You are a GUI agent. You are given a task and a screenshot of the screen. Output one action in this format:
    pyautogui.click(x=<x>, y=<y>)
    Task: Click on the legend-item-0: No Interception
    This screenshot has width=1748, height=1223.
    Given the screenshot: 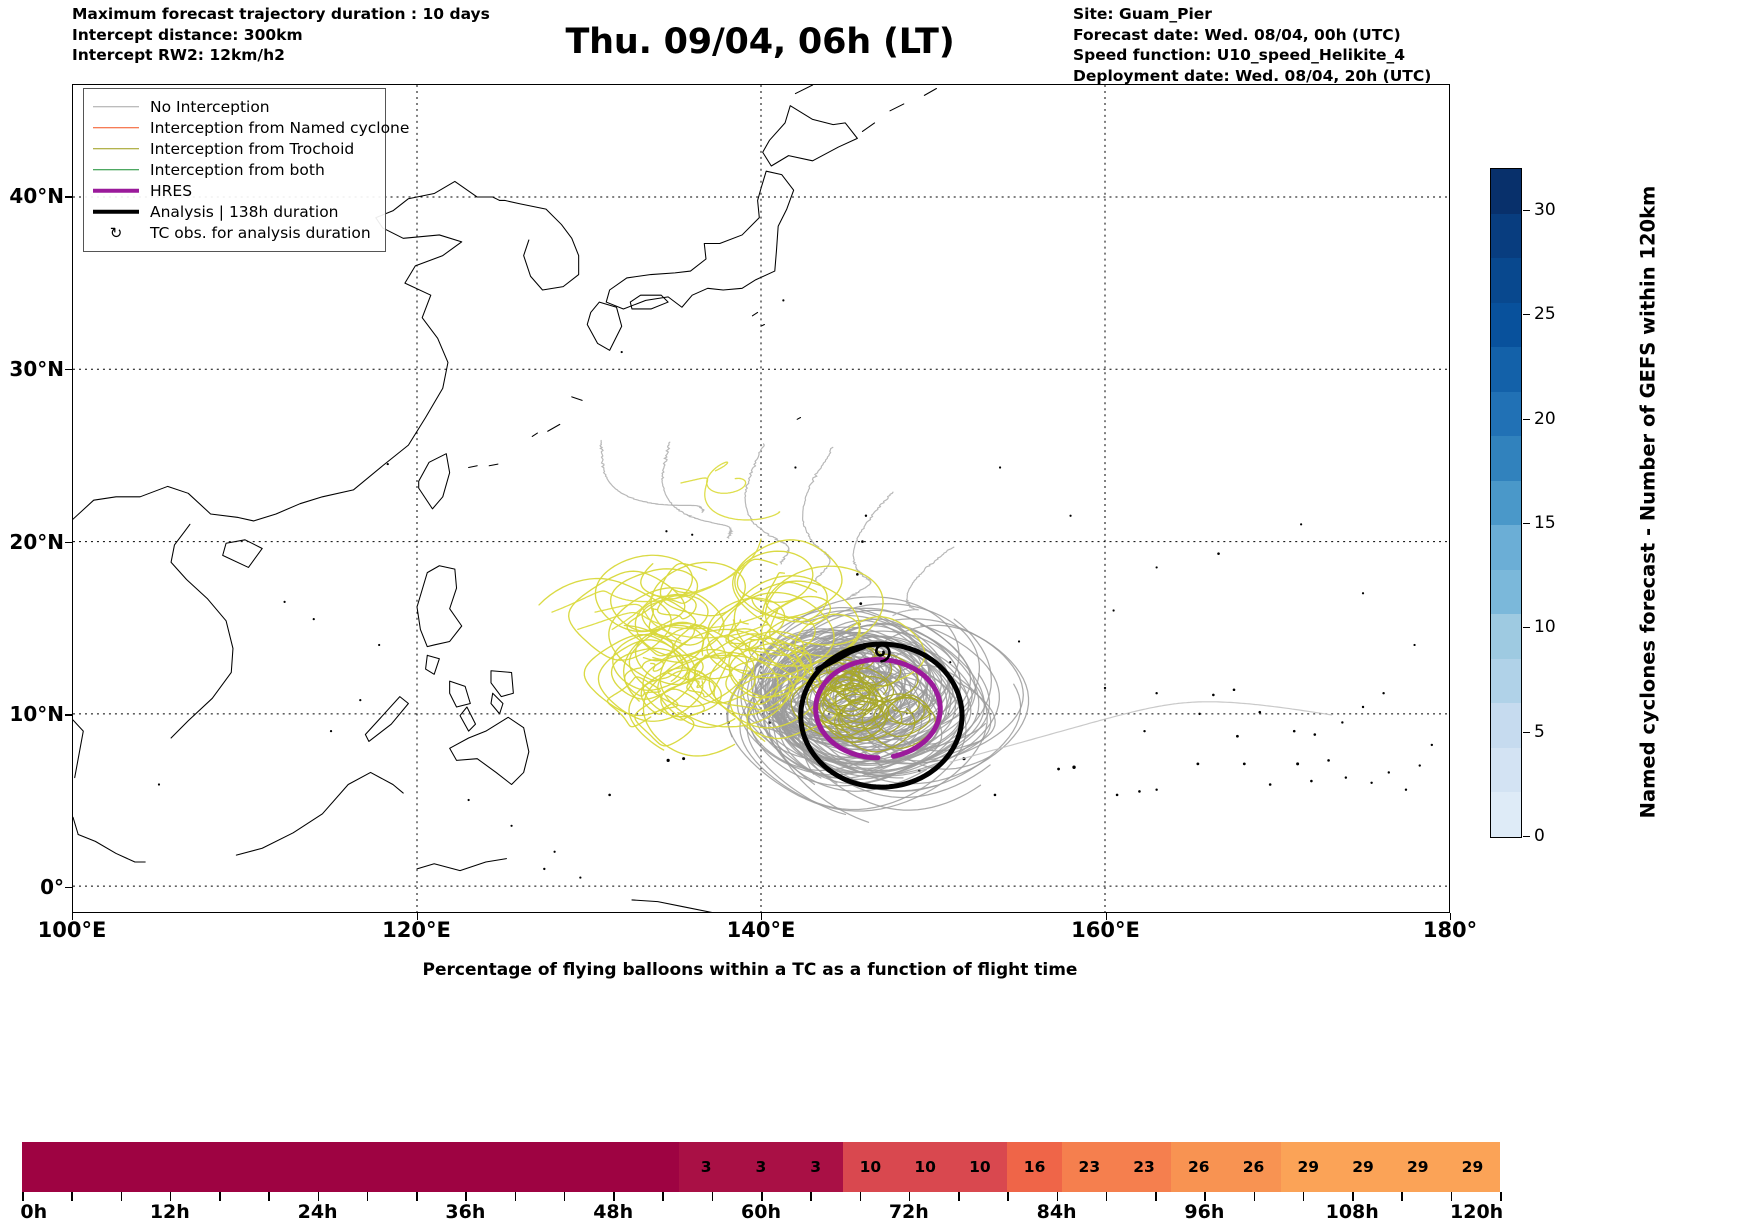 What is the action you would take?
    pyautogui.click(x=234, y=106)
    